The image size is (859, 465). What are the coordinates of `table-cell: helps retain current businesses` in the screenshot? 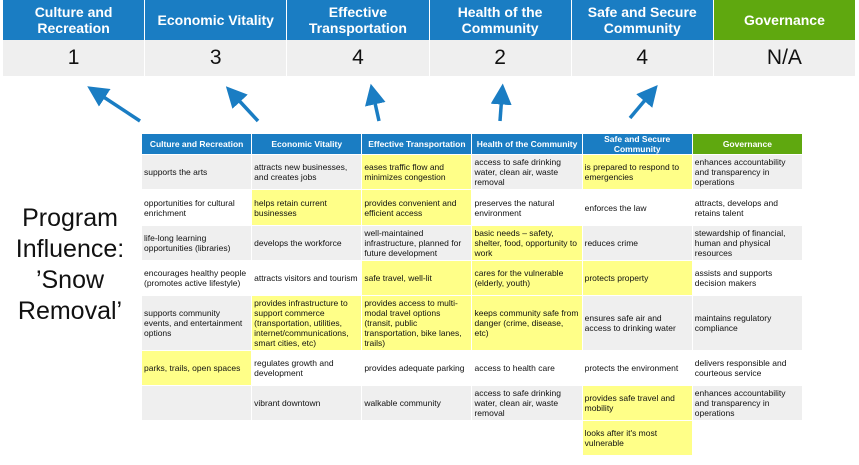 It's located at (307, 207).